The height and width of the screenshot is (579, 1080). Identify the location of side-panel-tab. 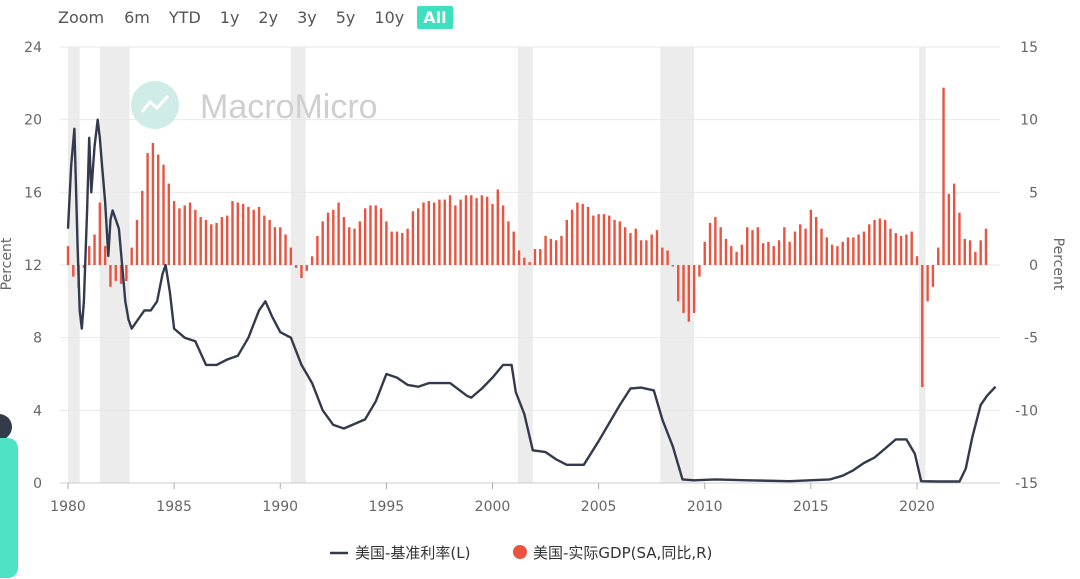
(9, 508).